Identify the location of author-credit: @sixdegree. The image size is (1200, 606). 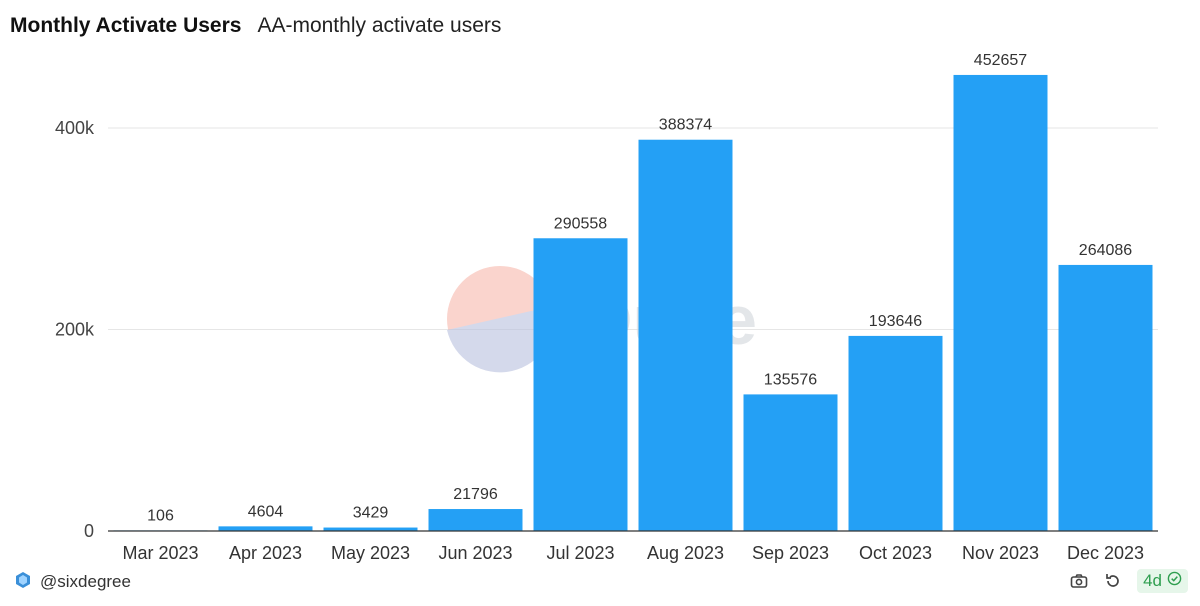
(72, 582).